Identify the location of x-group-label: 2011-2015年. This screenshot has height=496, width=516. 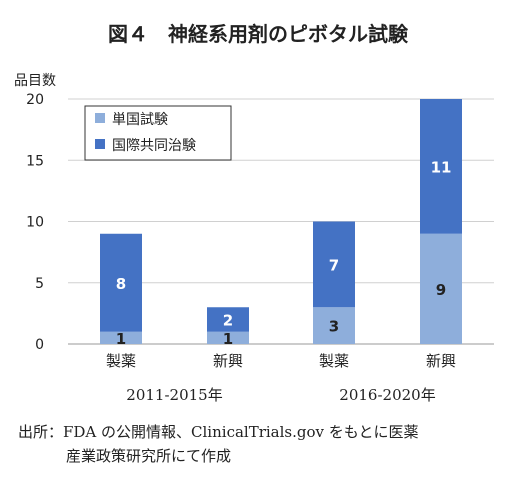
(174, 395).